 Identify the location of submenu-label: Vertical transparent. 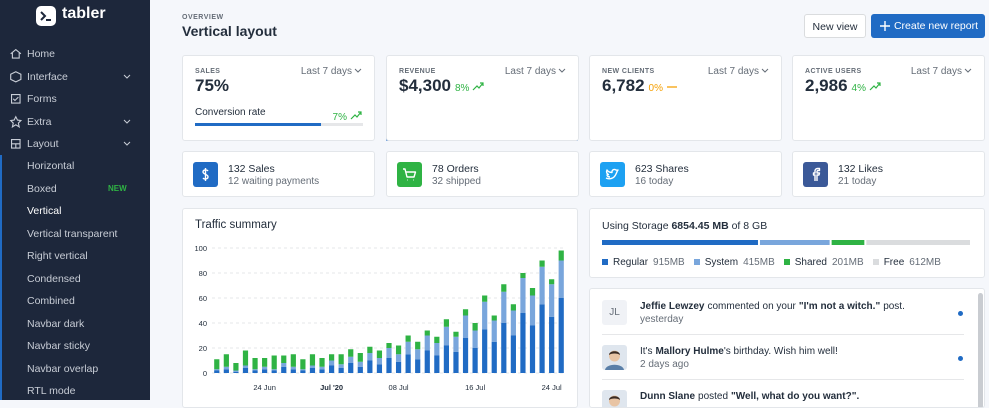
(72, 233).